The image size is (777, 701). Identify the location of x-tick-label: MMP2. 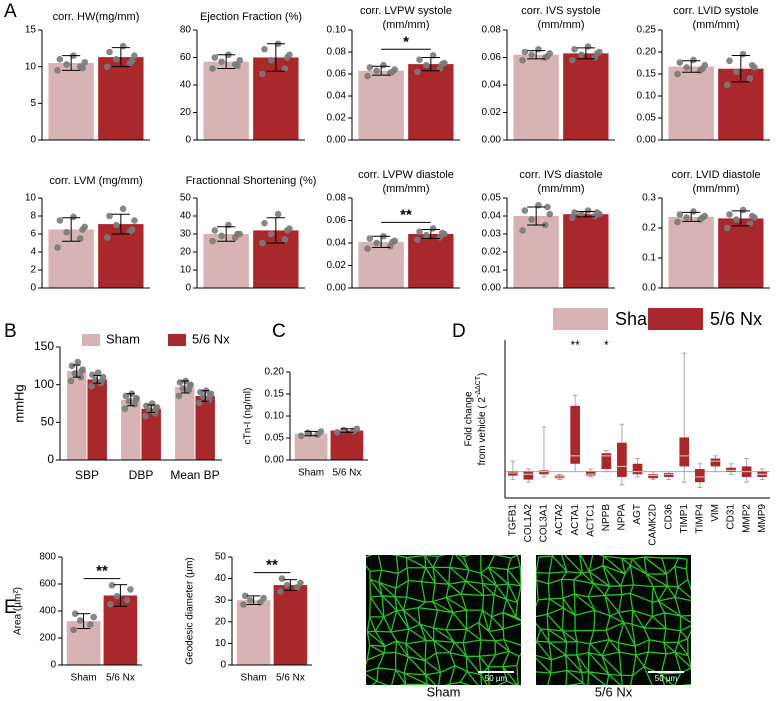
(746, 518).